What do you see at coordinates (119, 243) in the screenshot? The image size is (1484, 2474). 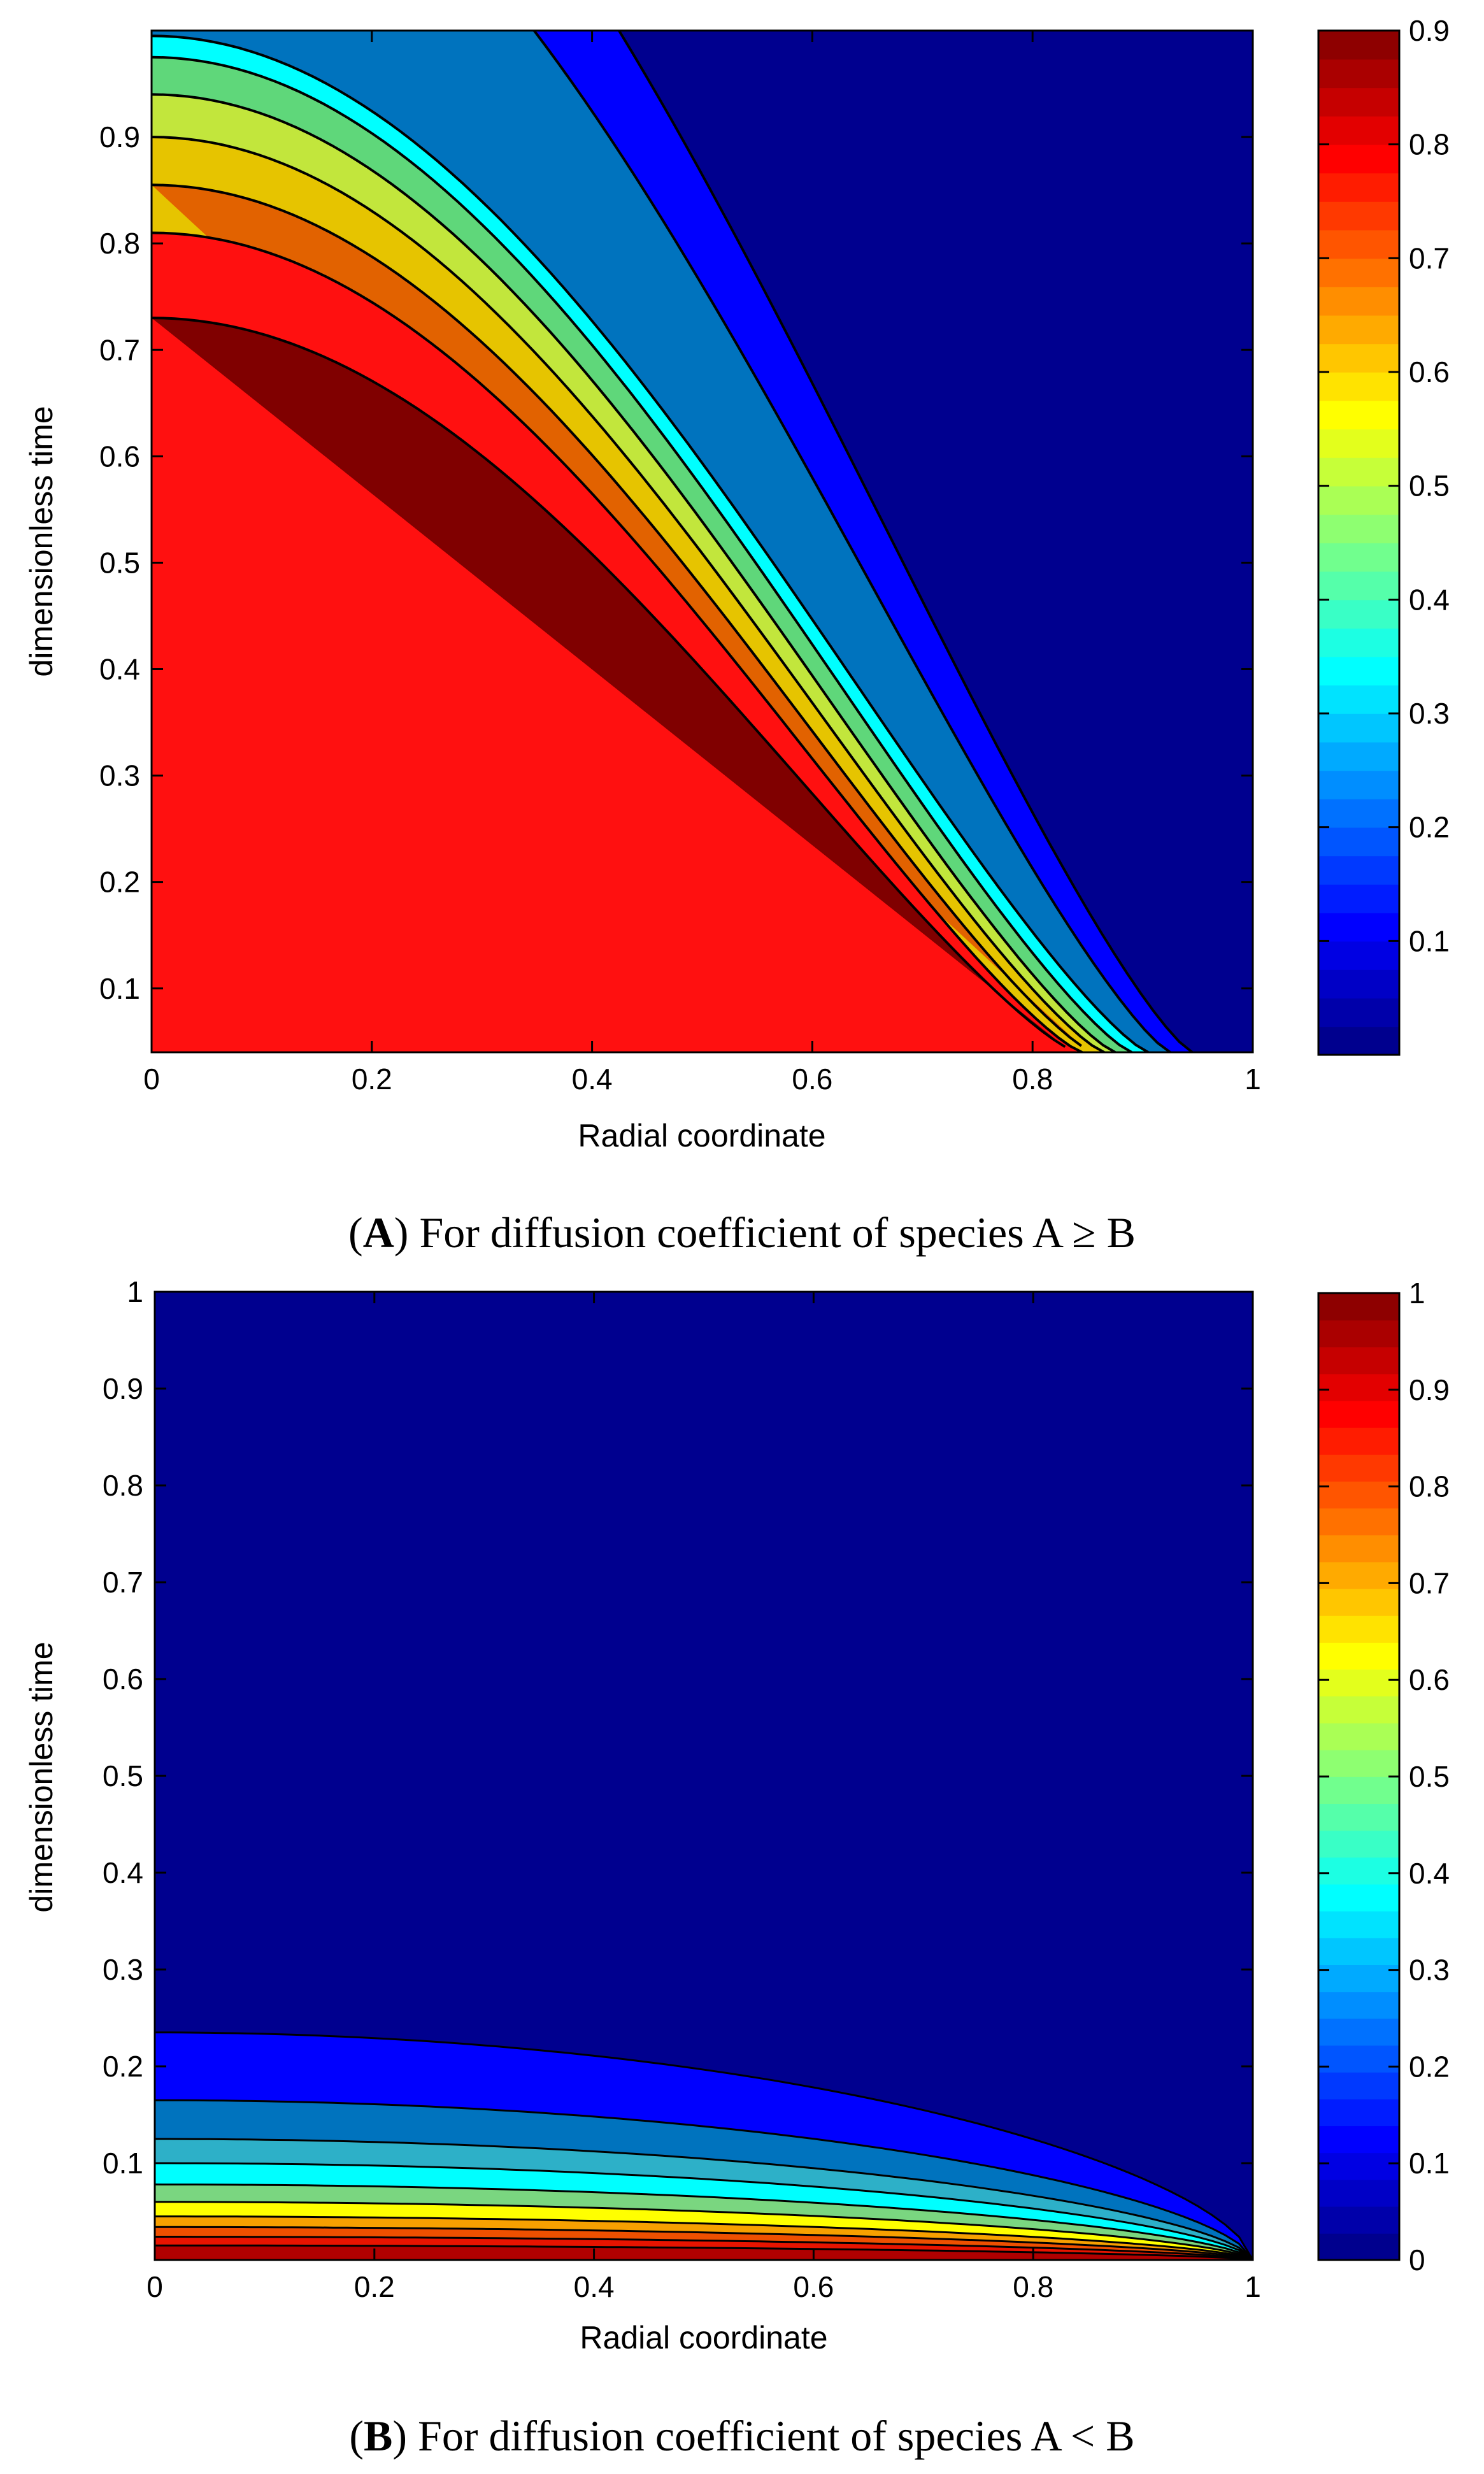 I see `panel-a-ytick-label: 0.8` at bounding box center [119, 243].